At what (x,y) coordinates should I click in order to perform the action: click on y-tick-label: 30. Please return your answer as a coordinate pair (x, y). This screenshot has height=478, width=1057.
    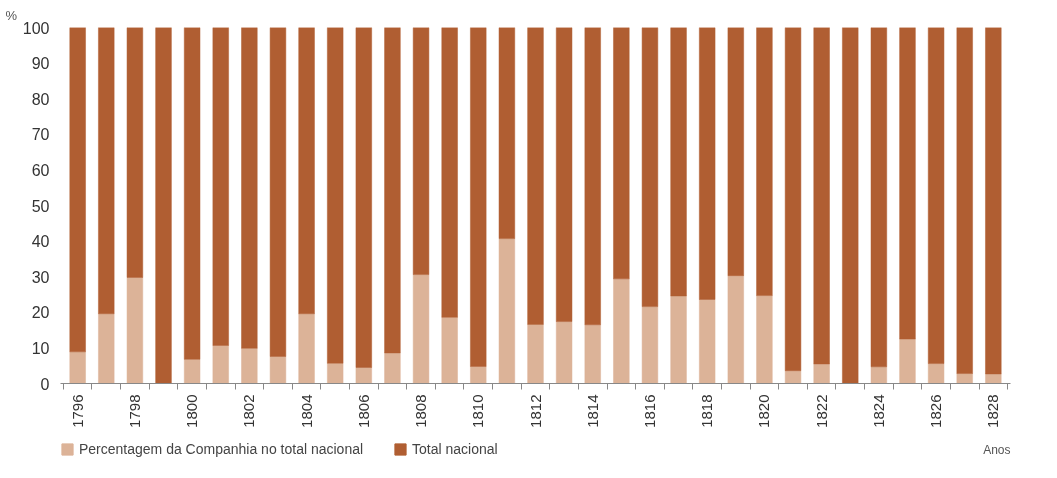
    Looking at the image, I should click on (40, 277).